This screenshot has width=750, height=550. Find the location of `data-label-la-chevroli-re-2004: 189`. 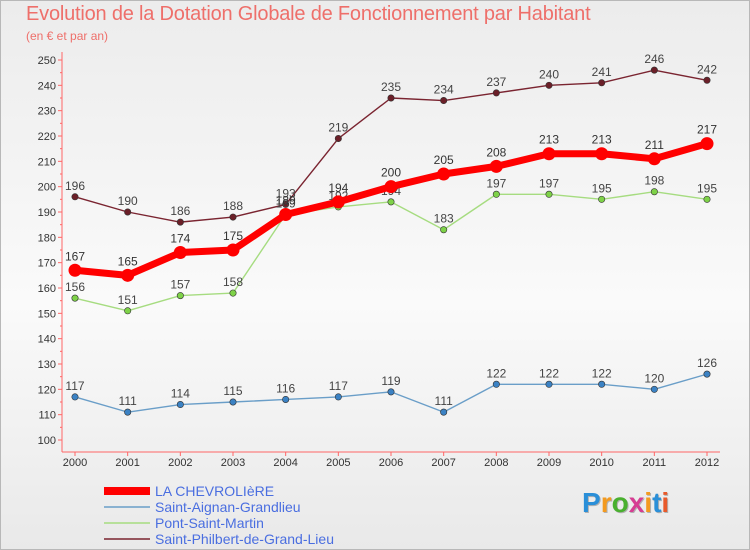

data-label-la-chevroli-re-2004: 189 is located at coordinates (286, 201).